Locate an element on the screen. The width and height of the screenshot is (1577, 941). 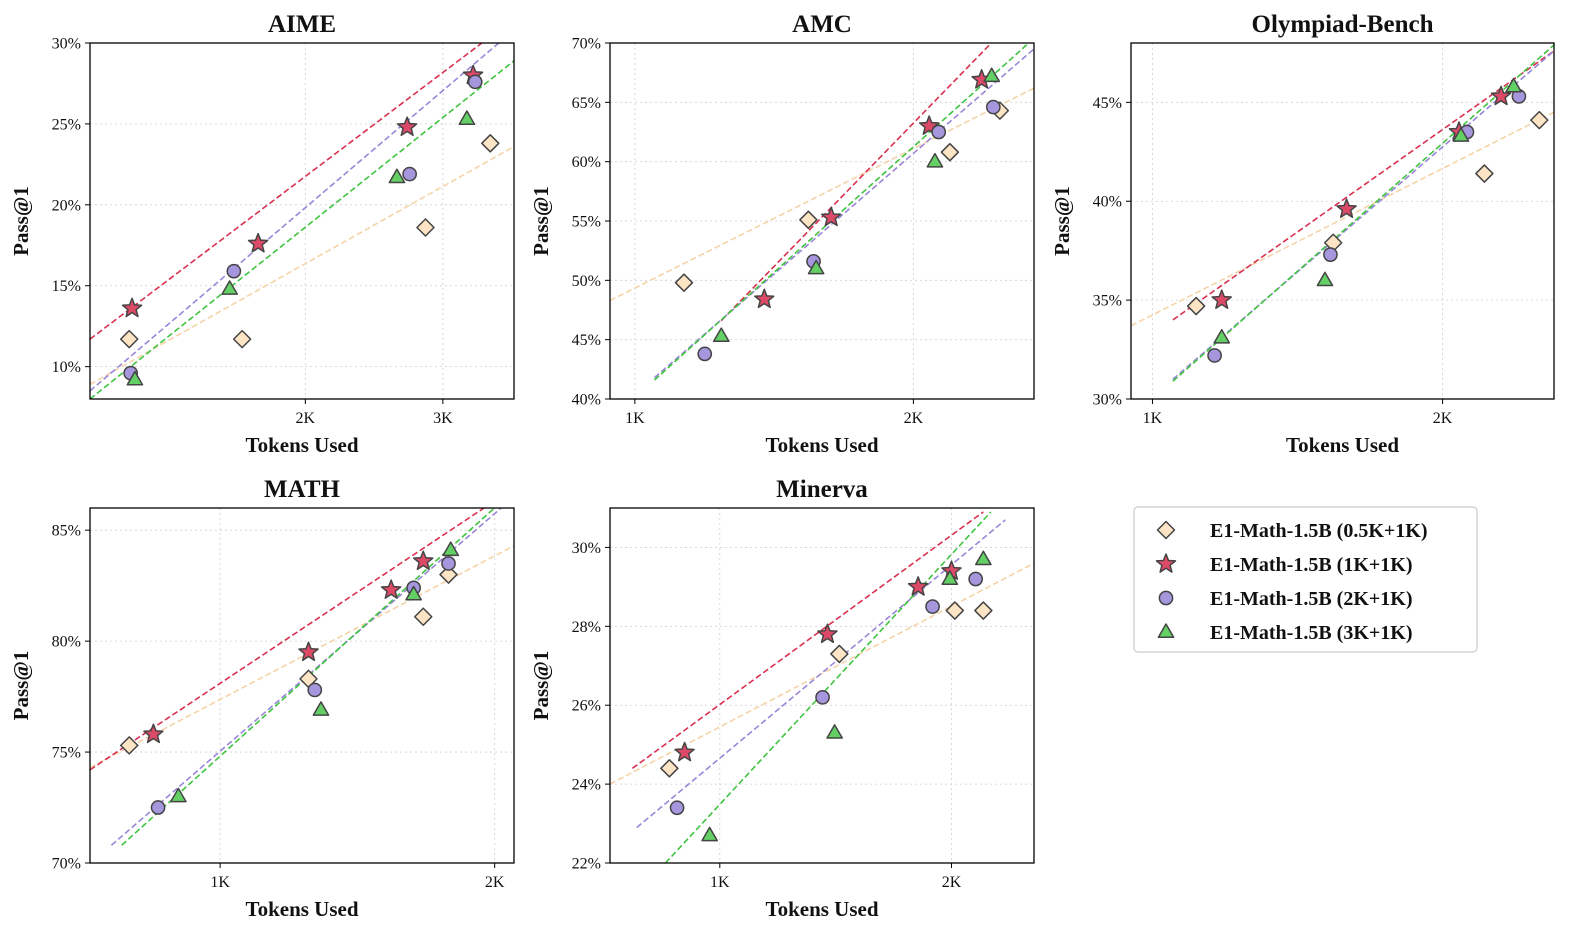
legend-label: E1-Math-1.5B (3K+1K) is located at coordinates (1311, 633).